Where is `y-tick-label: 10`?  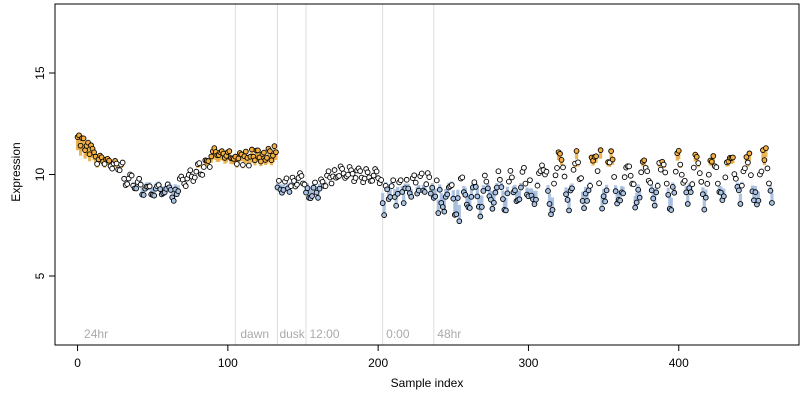 y-tick-label: 10 is located at coordinates (40, 175).